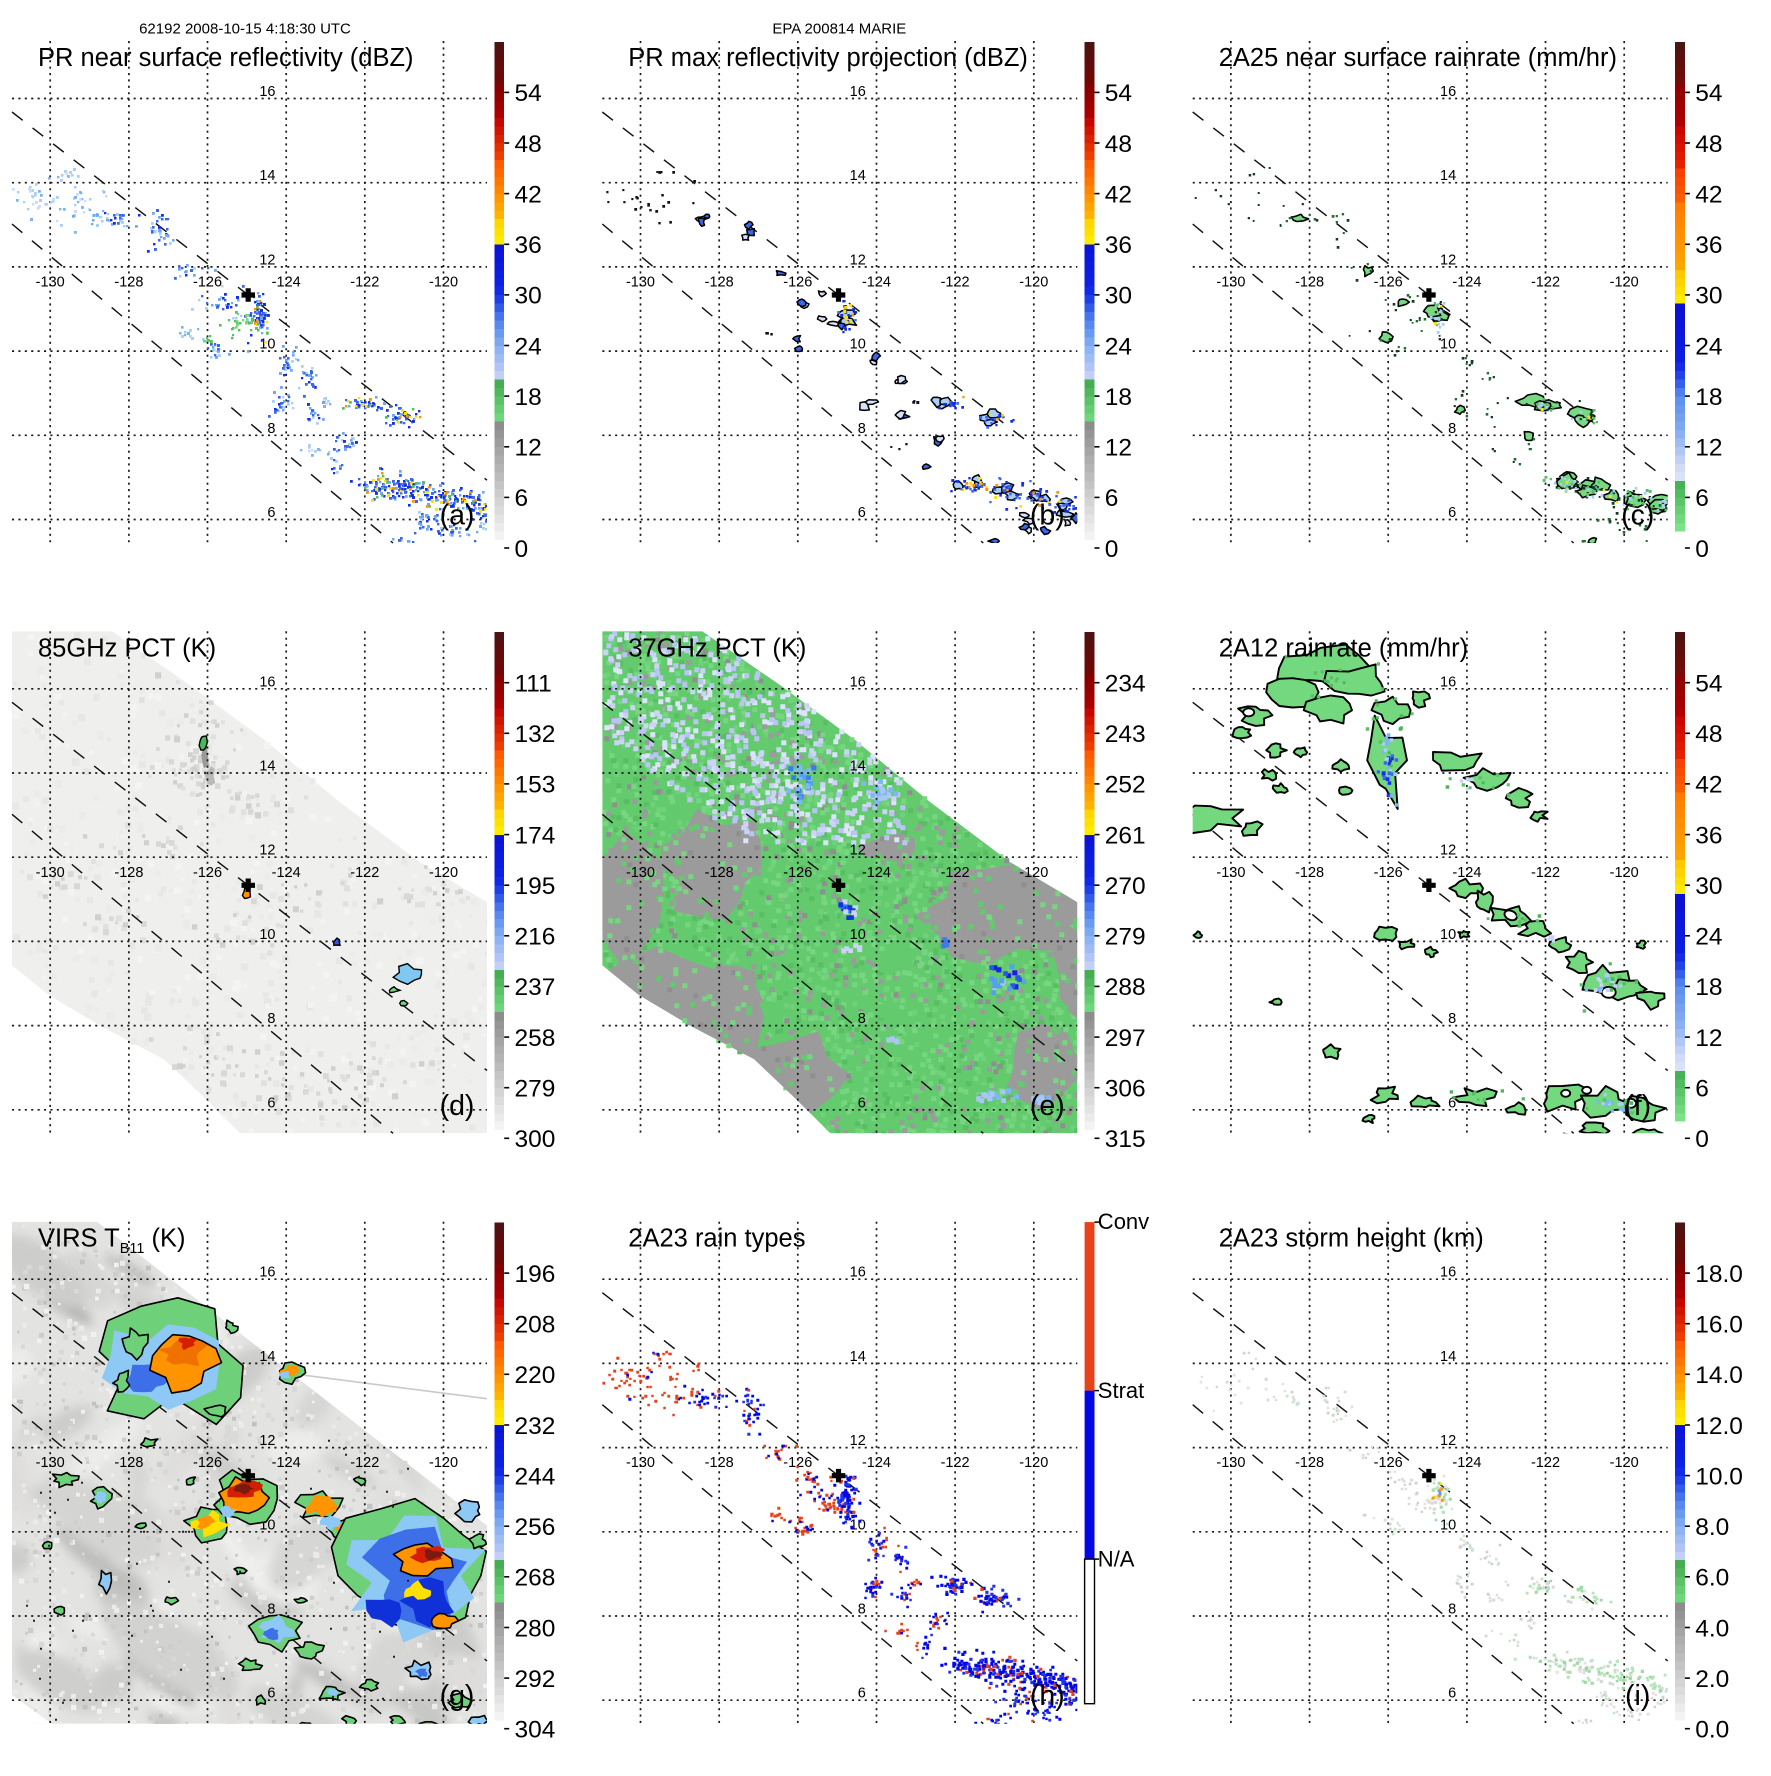 Image resolution: width=1771 pixels, height=1776 pixels. What do you see at coordinates (112, 1241) in the screenshot?
I see `svg-text: VIRS TB11 (K)` at bounding box center [112, 1241].